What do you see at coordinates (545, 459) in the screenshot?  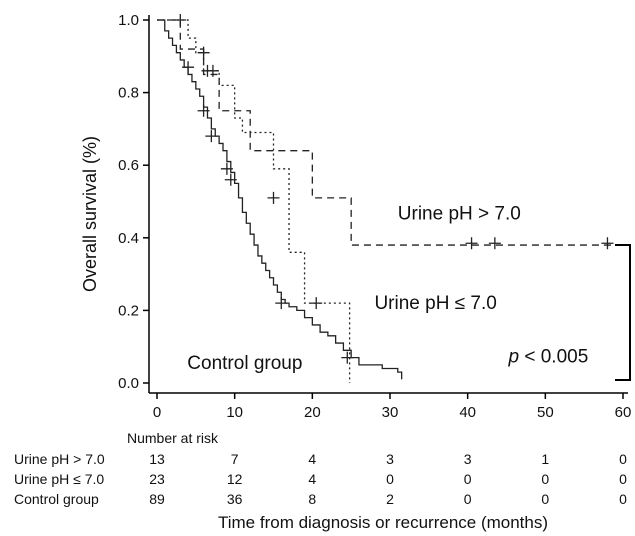 I see `risk-count: 1` at bounding box center [545, 459].